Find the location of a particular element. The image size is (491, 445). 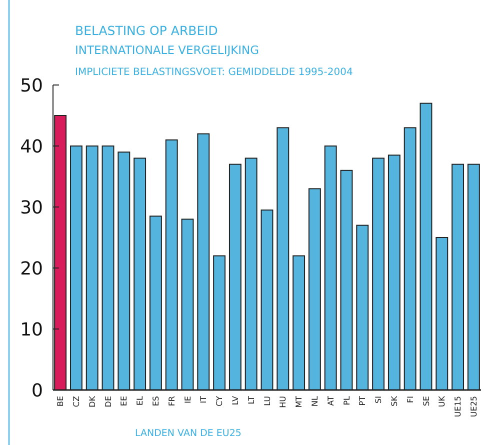

x-tick-label: UK is located at coordinates (442, 401).